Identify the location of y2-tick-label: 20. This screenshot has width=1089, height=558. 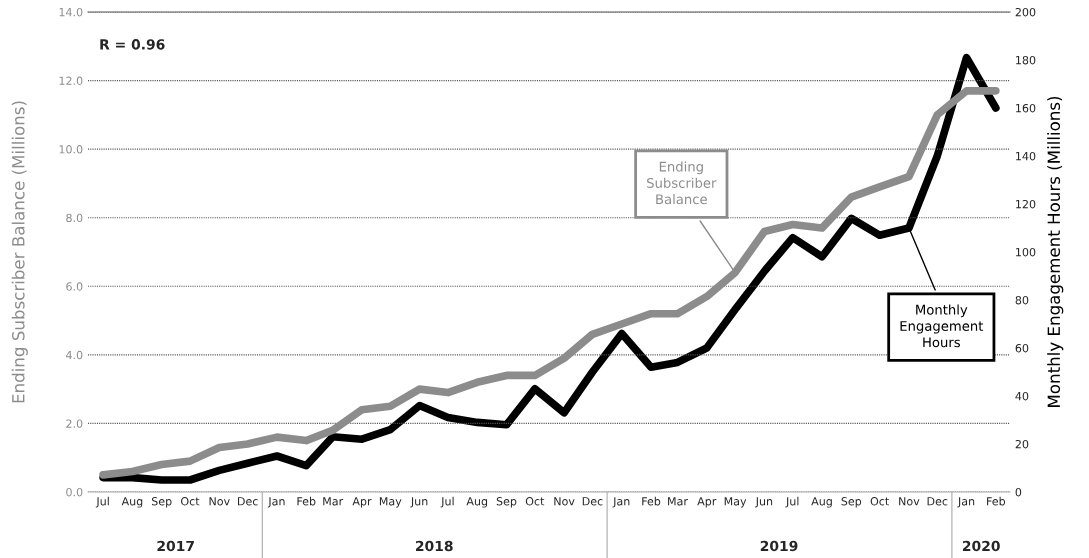
(1022, 444).